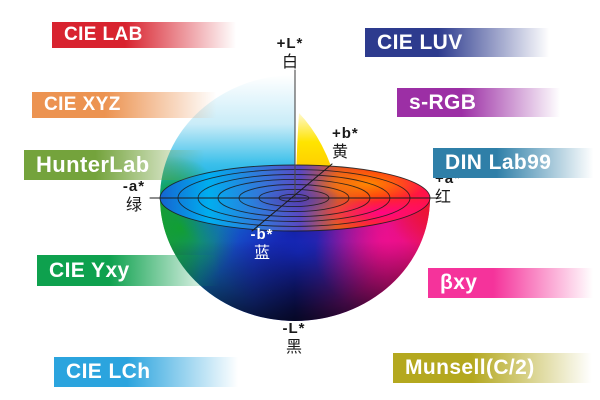  What do you see at coordinates (345, 133) in the screenshot?
I see `axis-symbol: +b*` at bounding box center [345, 133].